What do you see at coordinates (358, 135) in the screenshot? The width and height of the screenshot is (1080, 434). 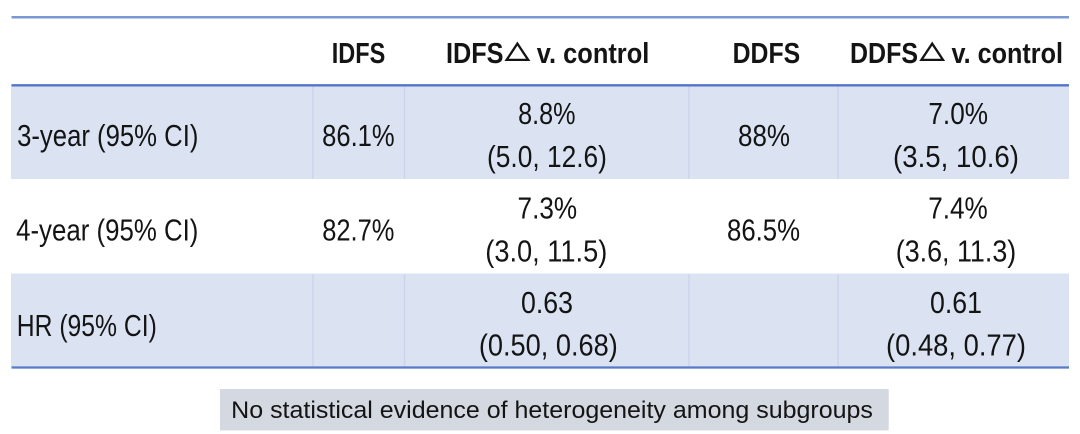 I see `svg-text: 86.1%` at bounding box center [358, 135].